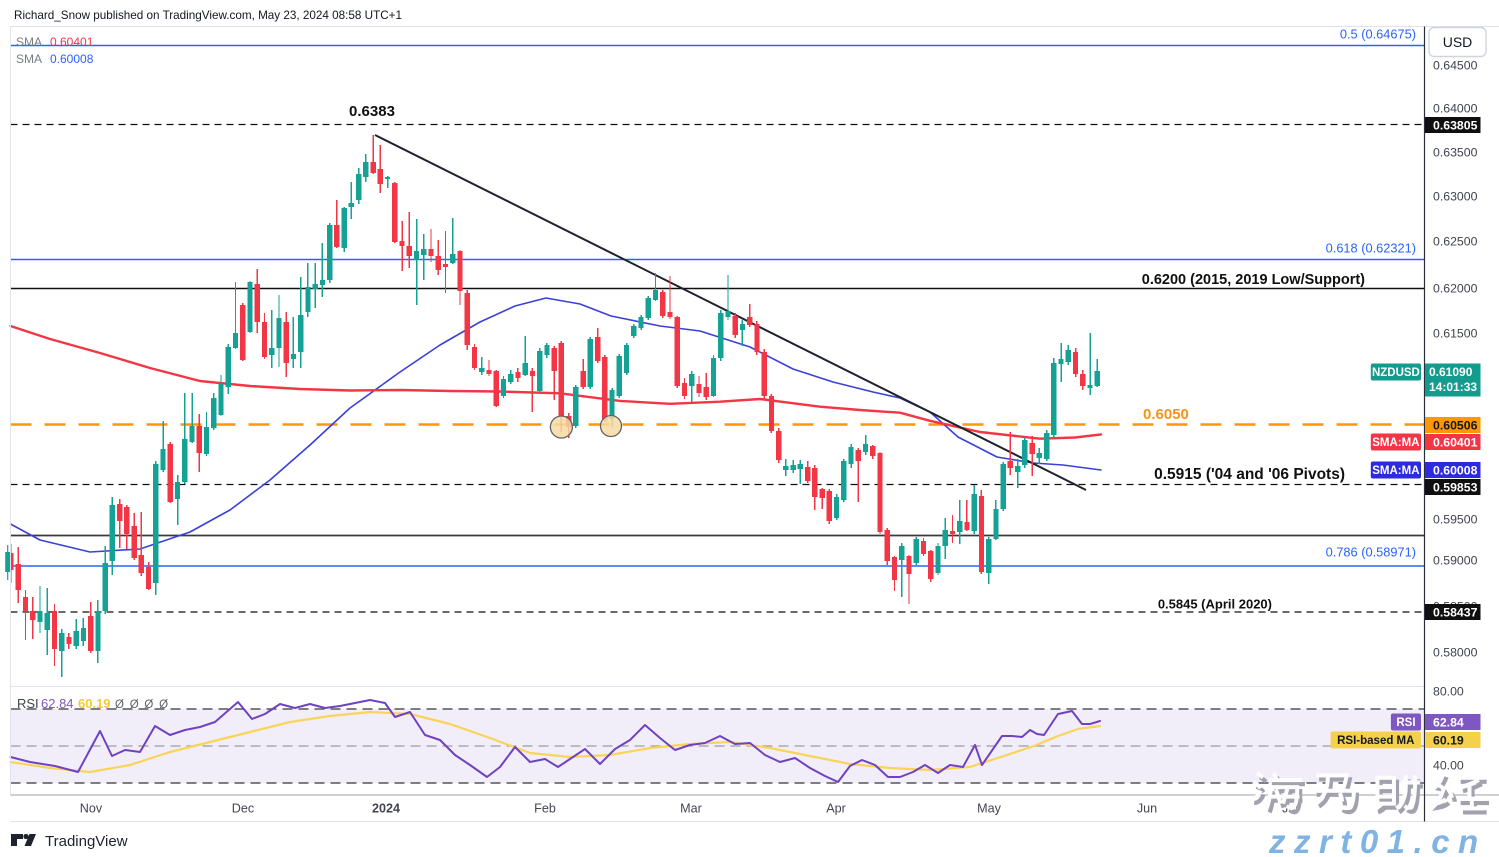 The image size is (1499, 857). What do you see at coordinates (1455, 425) in the screenshot?
I see `svg-text: 0.60506` at bounding box center [1455, 425].